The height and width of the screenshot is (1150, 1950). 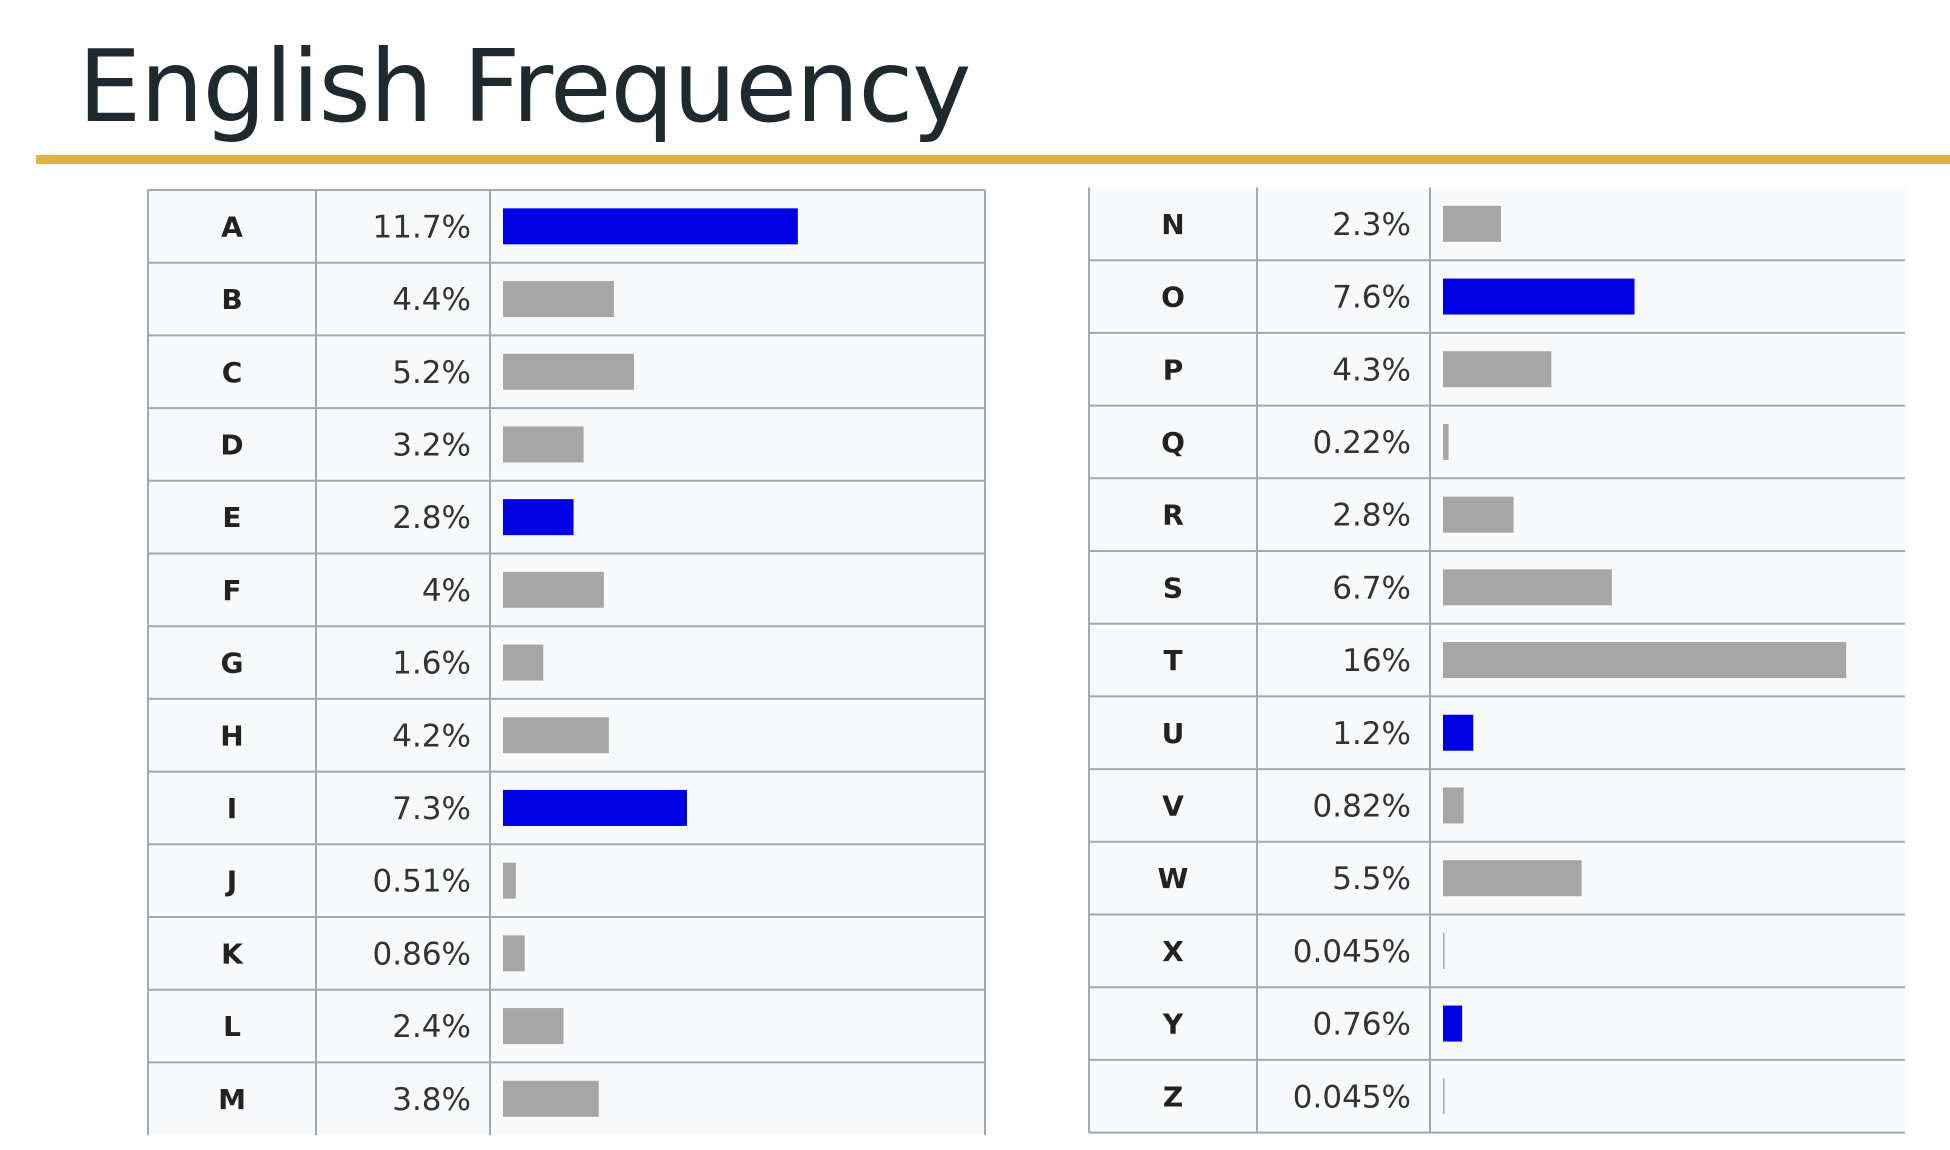 I want to click on slide-title: English Frequency, so click(x=524, y=86).